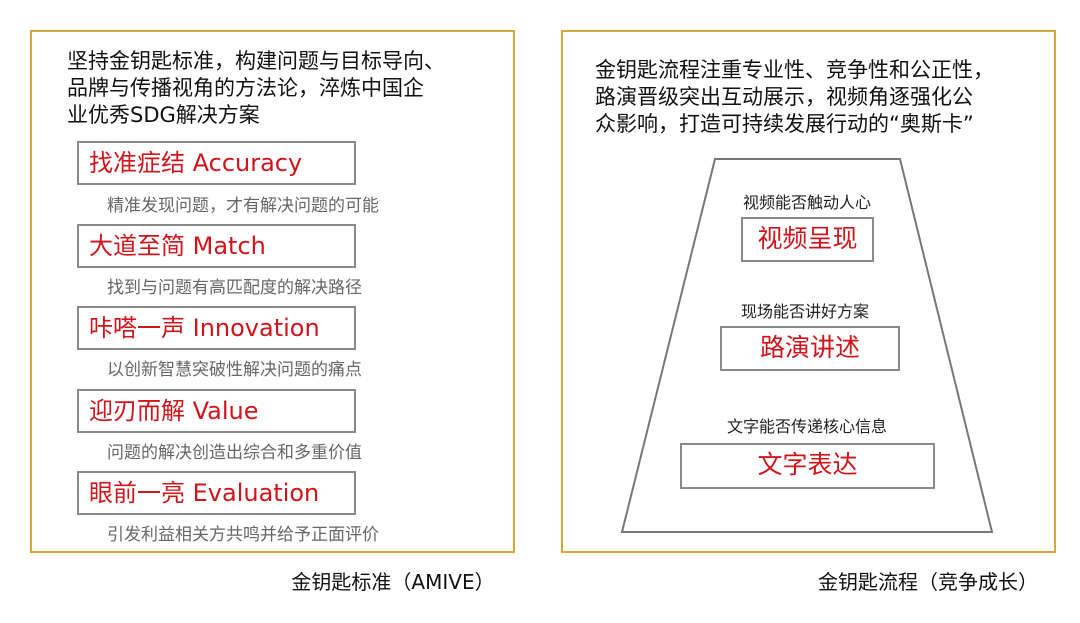 The width and height of the screenshot is (1080, 623). Describe the element at coordinates (807, 426) in the screenshot. I see `level-question: 文字能否传递核心信息` at that location.